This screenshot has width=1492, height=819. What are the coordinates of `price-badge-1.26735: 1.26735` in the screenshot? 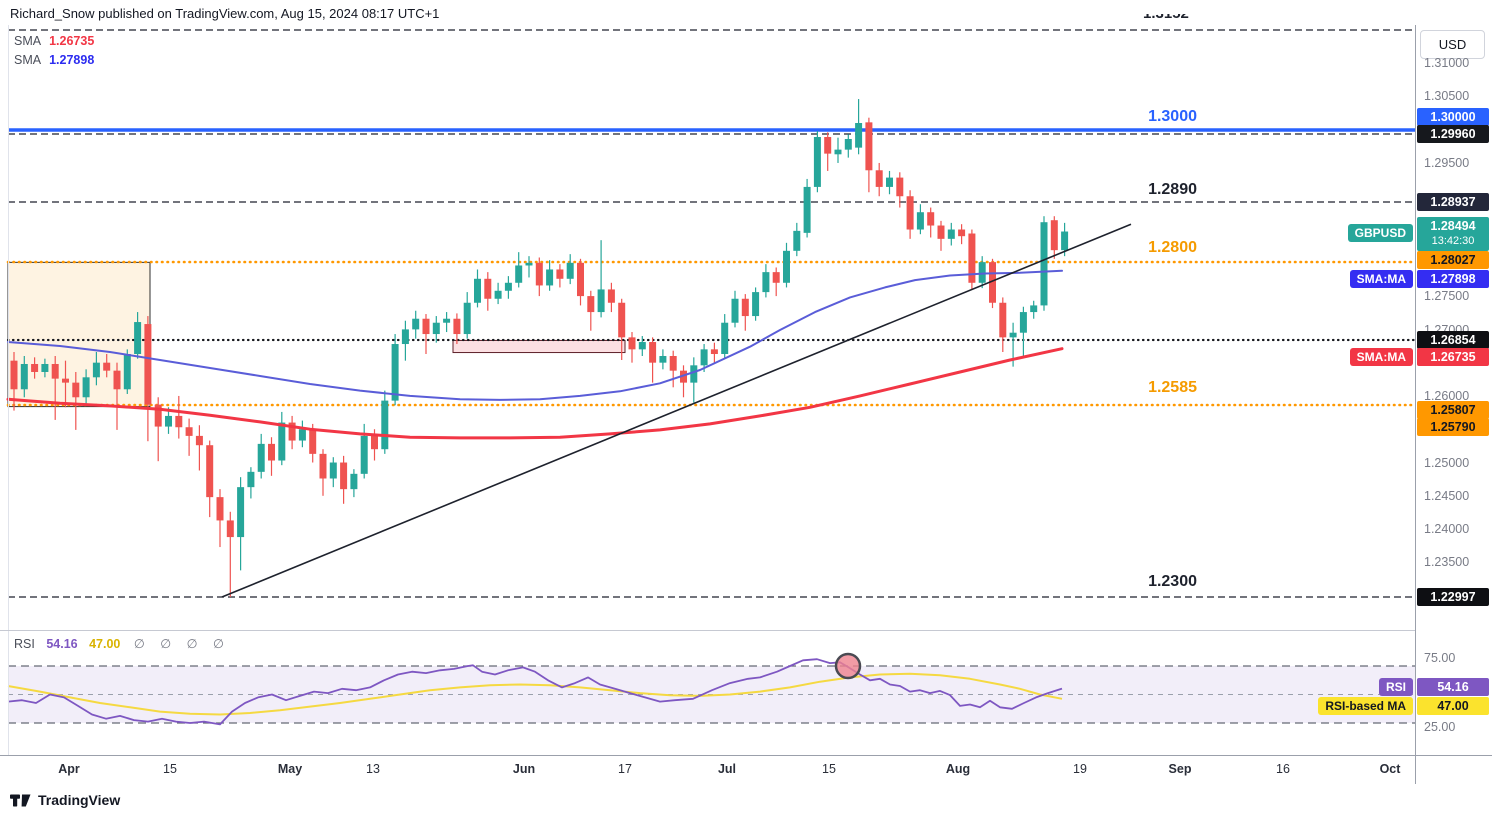 It's located at (1453, 357).